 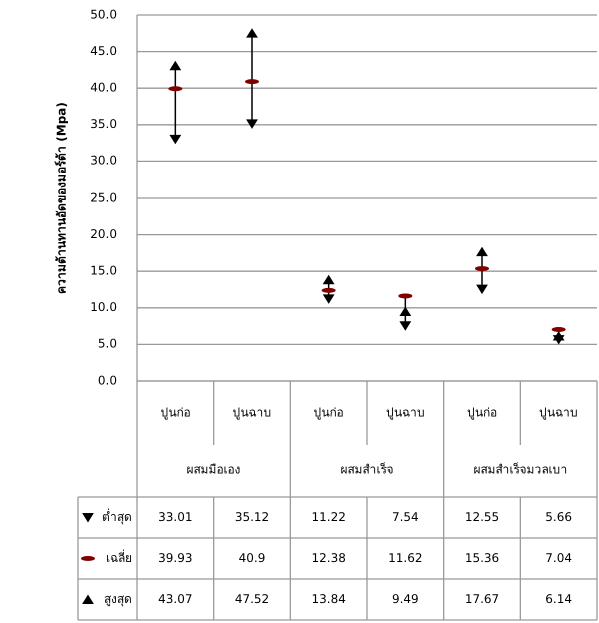 I want to click on y-tick-label: 30.0, so click(x=103, y=161).